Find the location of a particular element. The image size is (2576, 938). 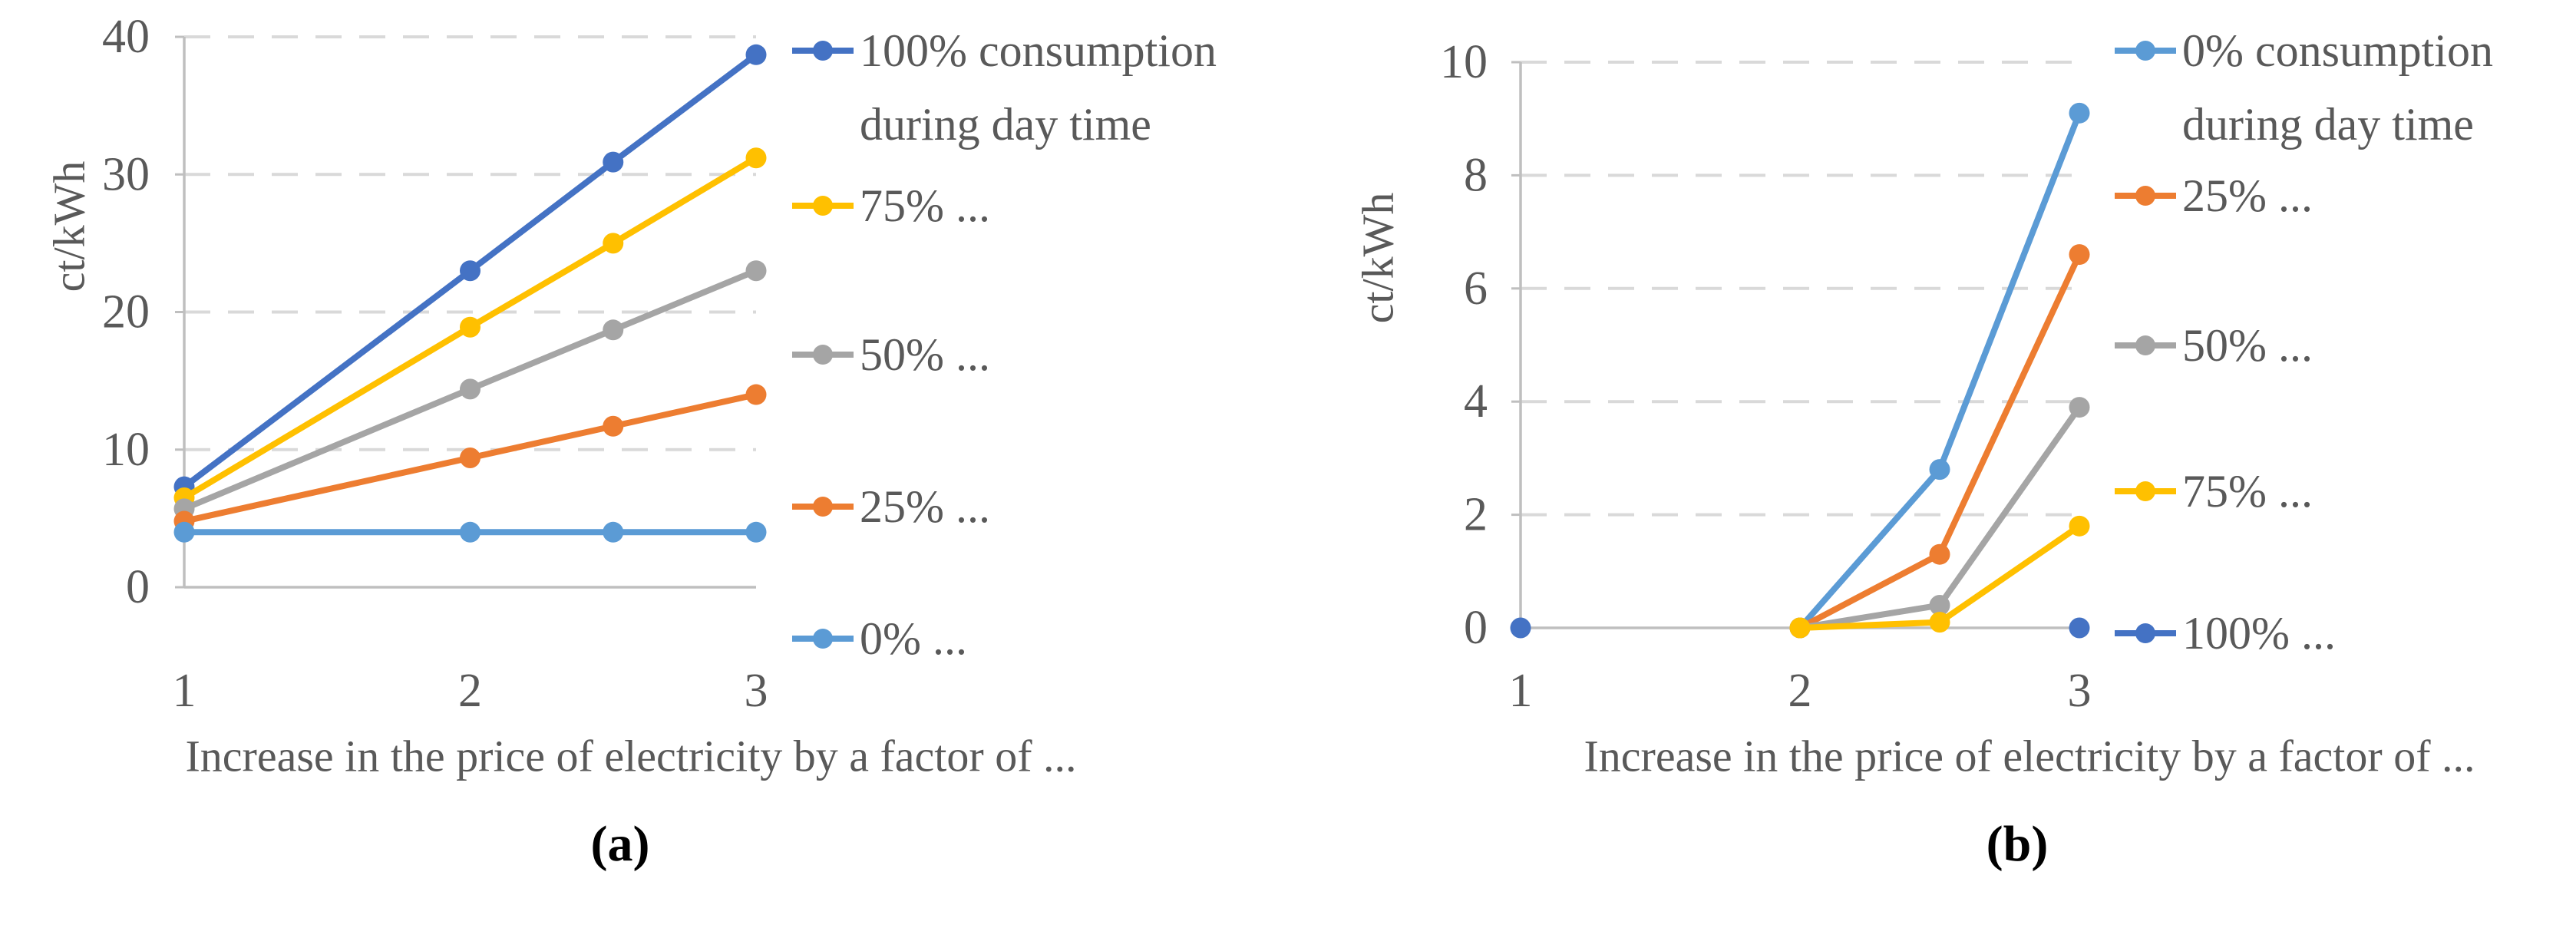

y-tick-label: 40 is located at coordinates (126, 37).